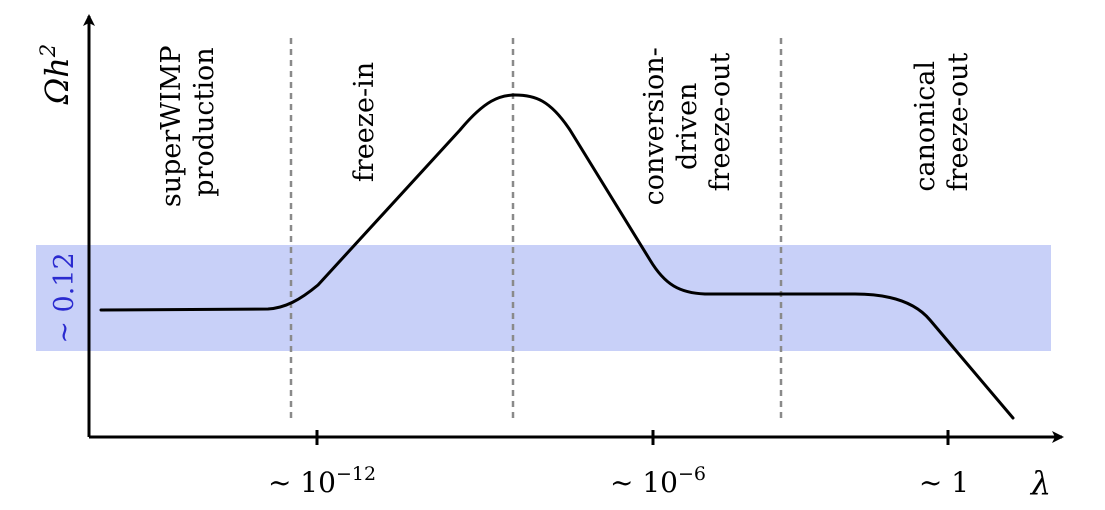  Describe the element at coordinates (322, 481) in the screenshot. I see `x-tick-label-1: ~ 10−12` at that location.